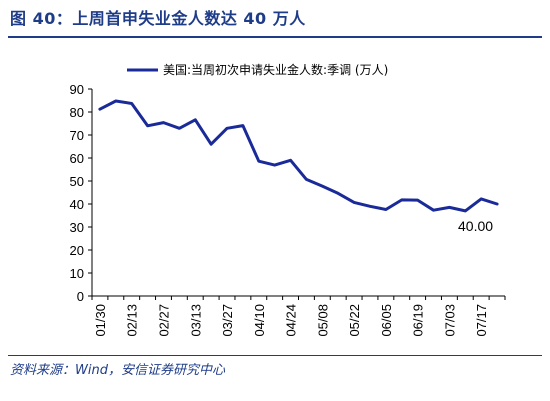 The width and height of the screenshot is (550, 401). I want to click on y-tick-label: 20, so click(77, 250).